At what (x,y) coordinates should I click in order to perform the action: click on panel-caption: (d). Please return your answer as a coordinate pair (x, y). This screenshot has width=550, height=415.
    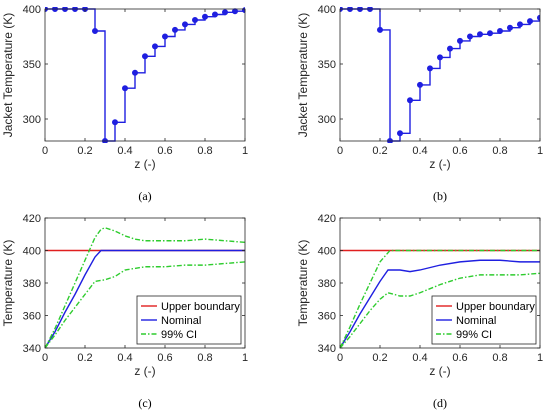
    Looking at the image, I should click on (440, 403).